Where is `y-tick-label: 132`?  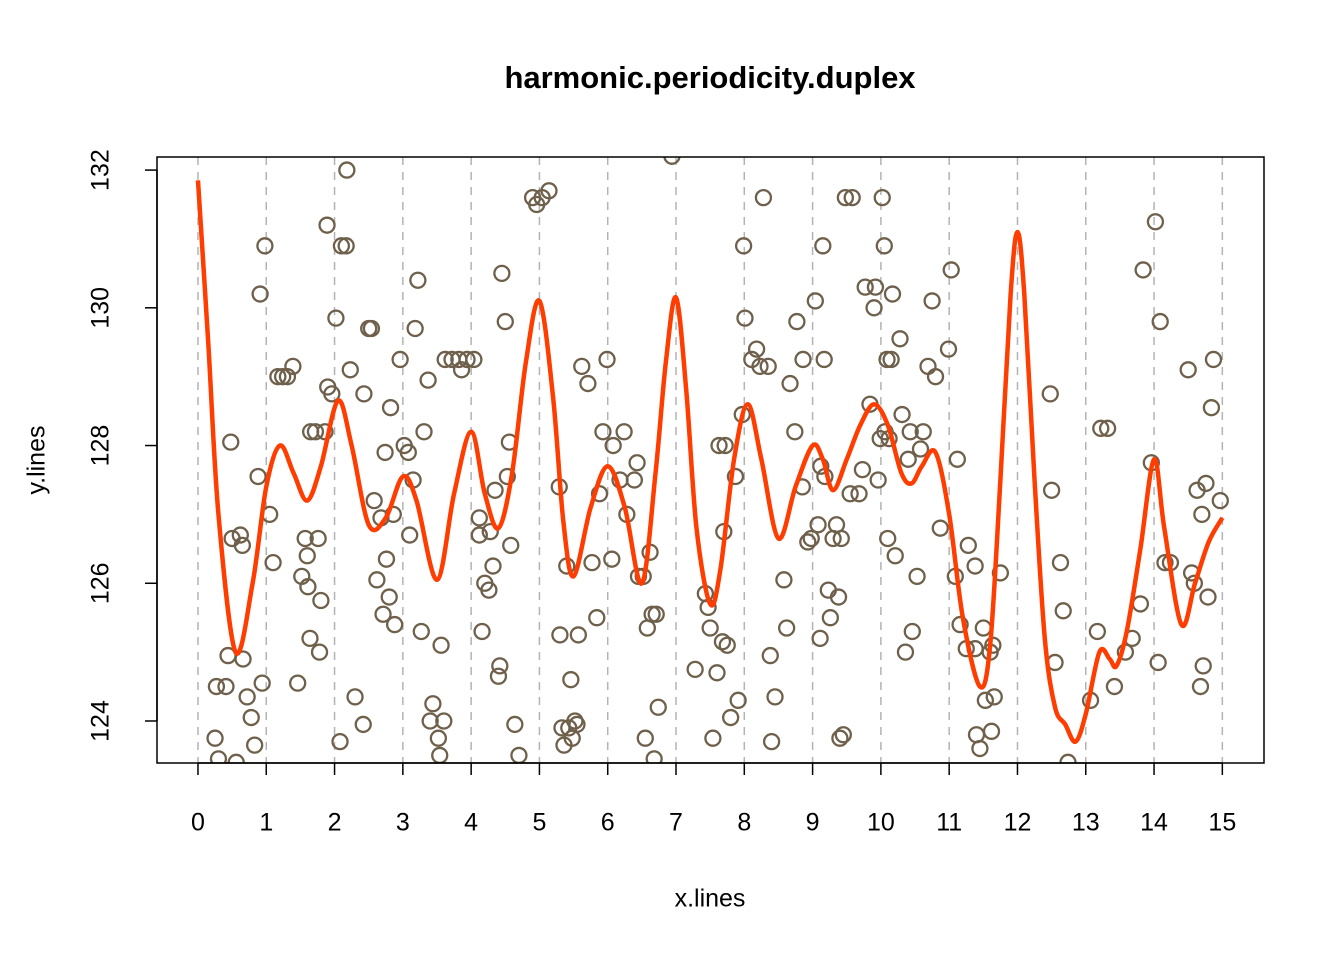
y-tick-label: 132 is located at coordinates (101, 170).